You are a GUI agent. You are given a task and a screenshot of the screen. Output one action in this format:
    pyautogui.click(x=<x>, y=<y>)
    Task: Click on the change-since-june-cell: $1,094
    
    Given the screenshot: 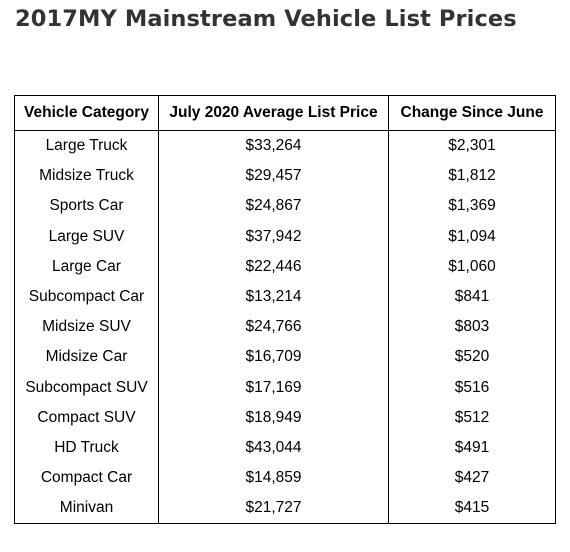 What is the action you would take?
    pyautogui.click(x=472, y=236)
    